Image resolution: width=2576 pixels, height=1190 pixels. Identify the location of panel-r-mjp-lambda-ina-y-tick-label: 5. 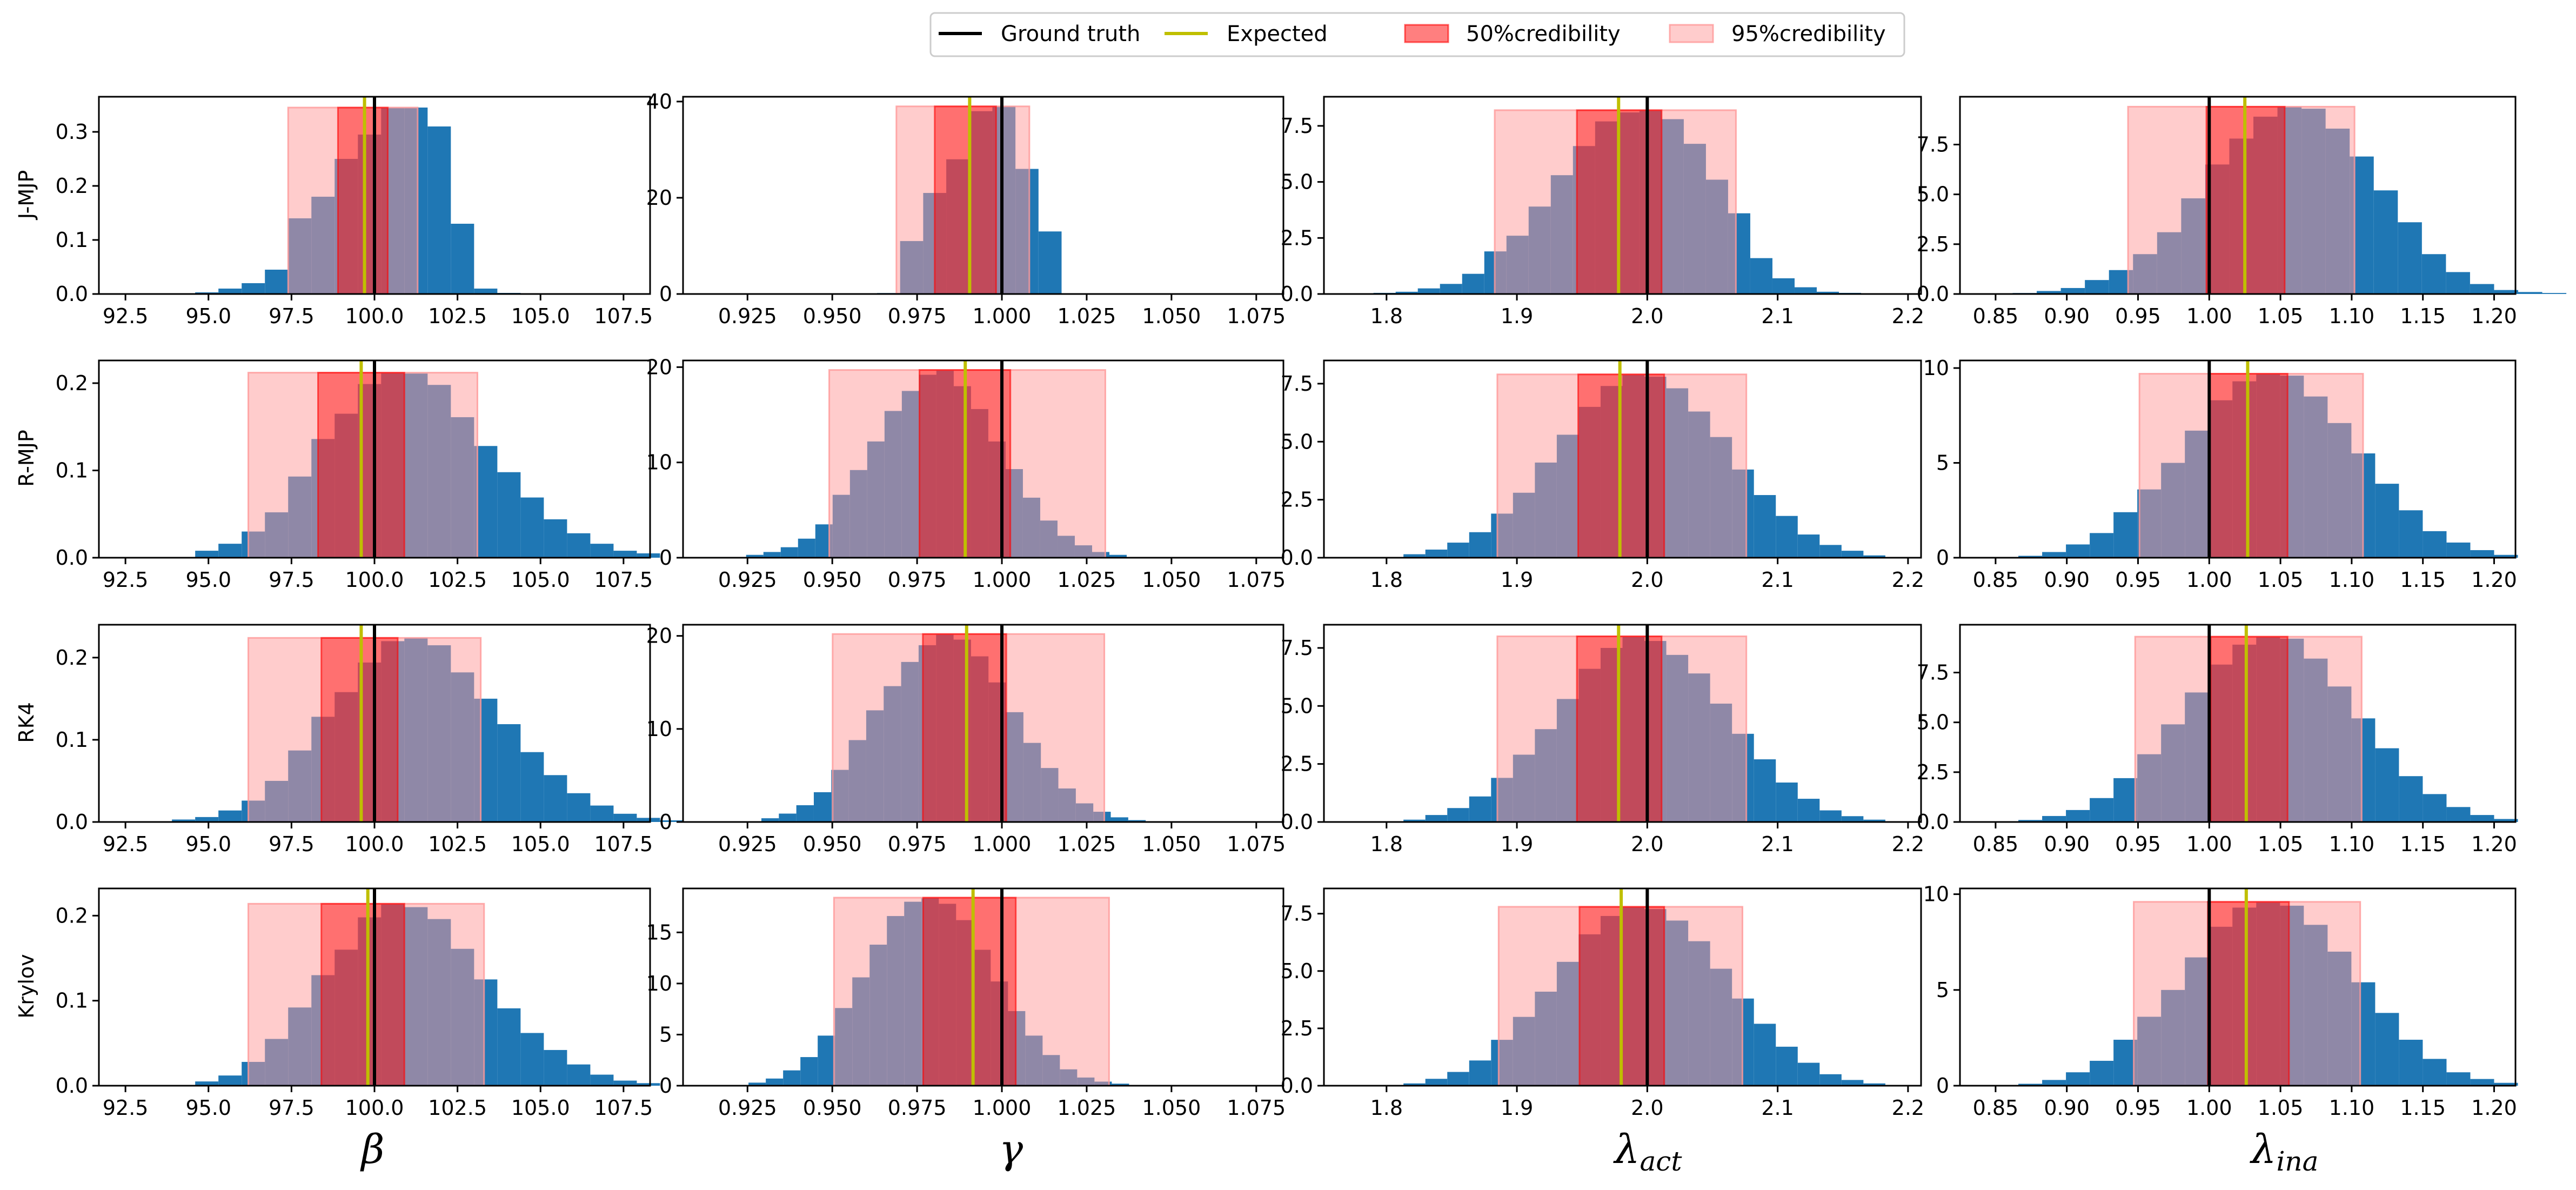
(1942, 463).